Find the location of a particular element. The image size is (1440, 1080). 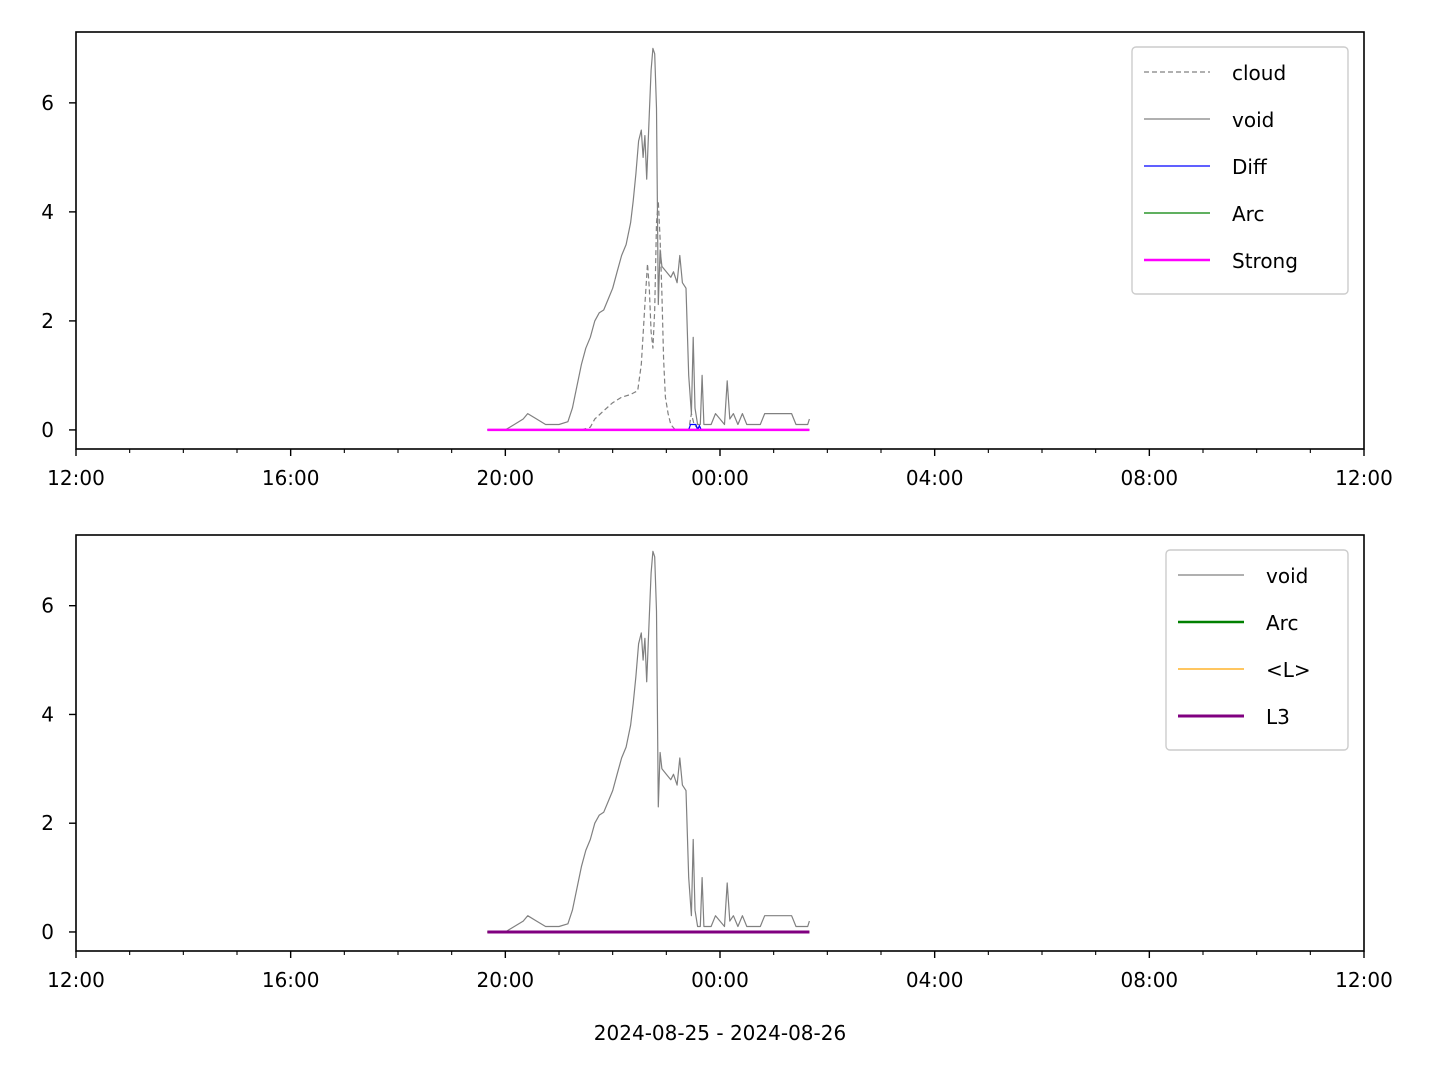

legend-label: Diff is located at coordinates (1250, 167).